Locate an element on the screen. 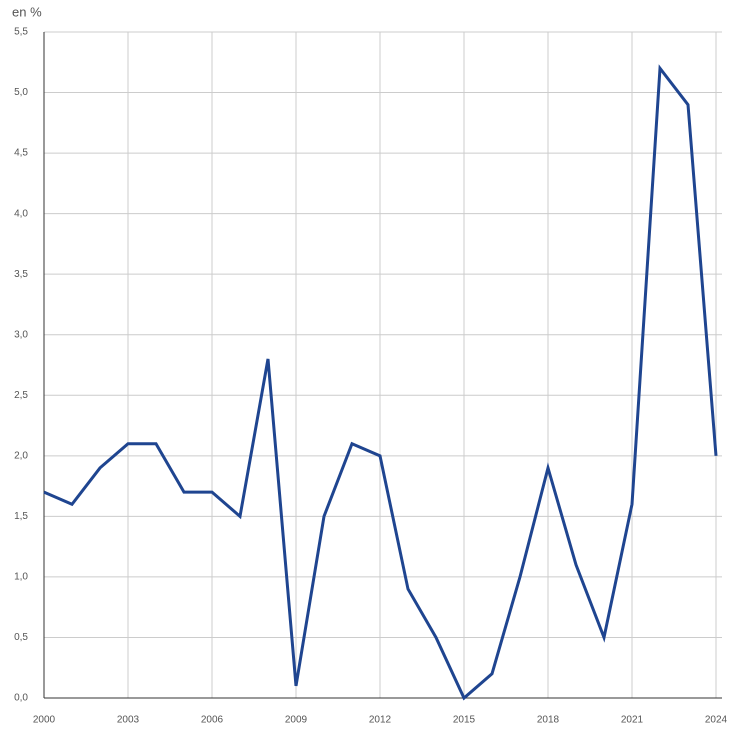 This screenshot has height=738, width=738. y-tick-label: 5,0 is located at coordinates (21, 92).